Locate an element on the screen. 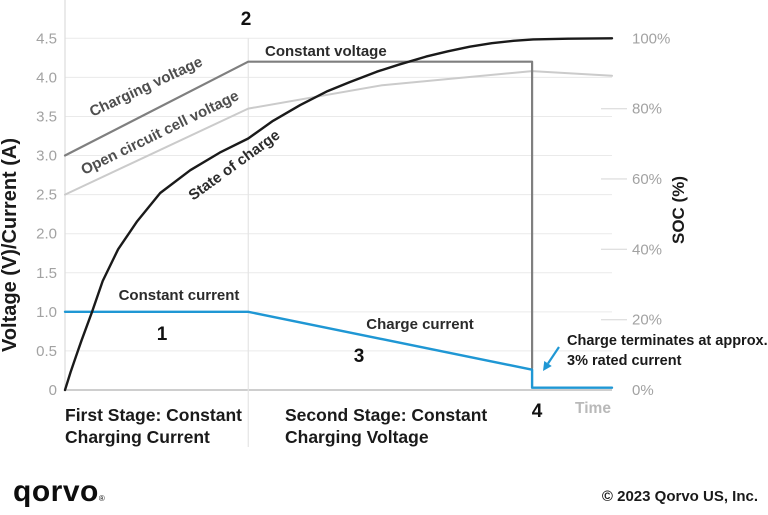 The image size is (768, 515). stage-caption-1-line-1: First Stage: Constant is located at coordinates (153, 415).